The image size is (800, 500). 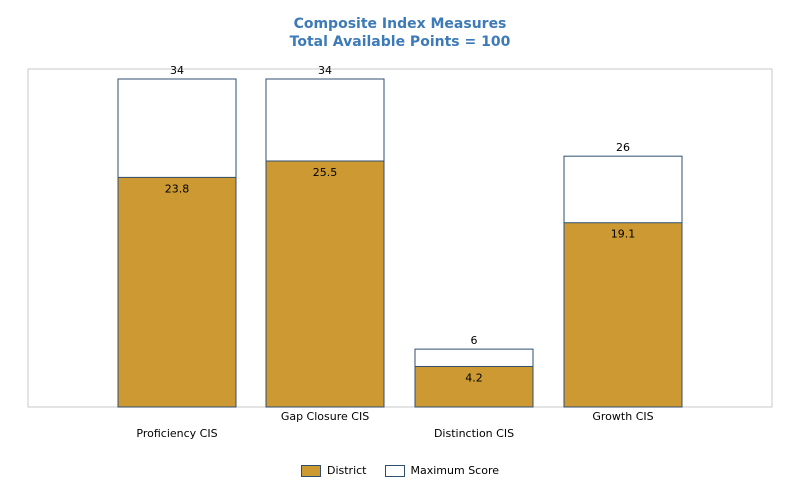 I want to click on data-label-district-distinction-cis: 4.2, so click(x=474, y=377).